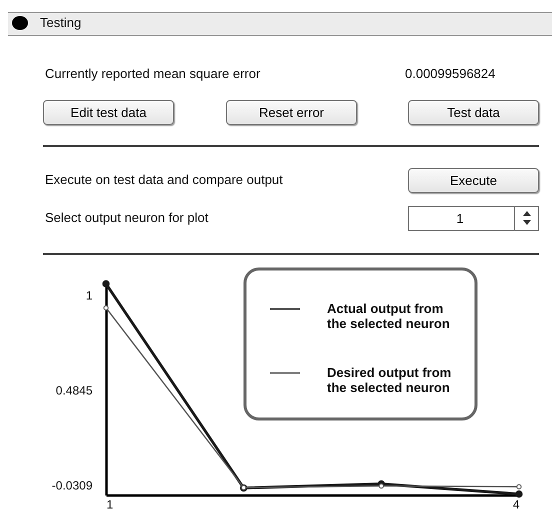  Describe the element at coordinates (450, 73) in the screenshot. I see `text: 0.00099596824` at that location.